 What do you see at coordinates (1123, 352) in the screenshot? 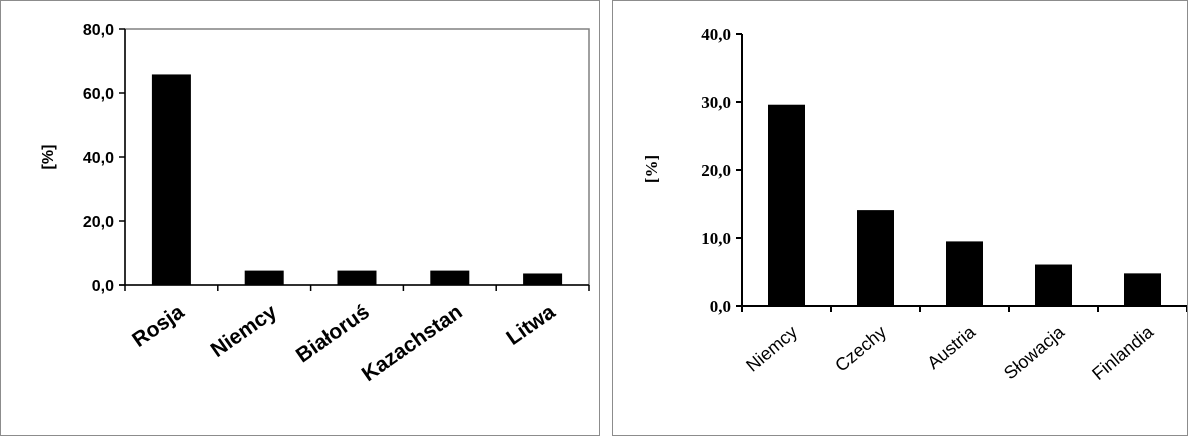
I see `category-label: Finlandia` at bounding box center [1123, 352].